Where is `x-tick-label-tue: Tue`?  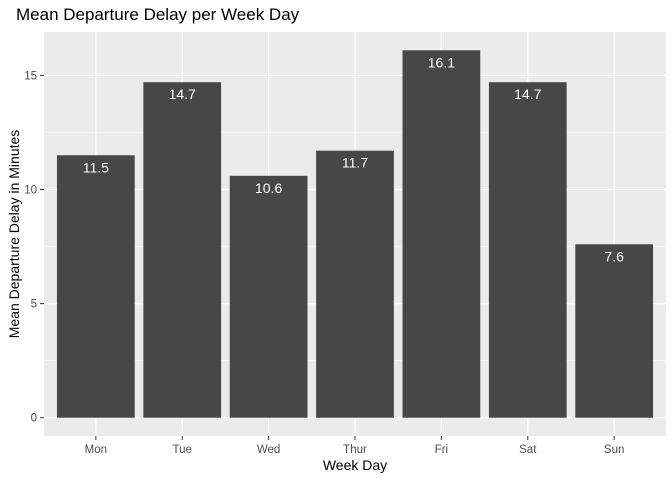
x-tick-label-tue: Tue is located at coordinates (182, 450).